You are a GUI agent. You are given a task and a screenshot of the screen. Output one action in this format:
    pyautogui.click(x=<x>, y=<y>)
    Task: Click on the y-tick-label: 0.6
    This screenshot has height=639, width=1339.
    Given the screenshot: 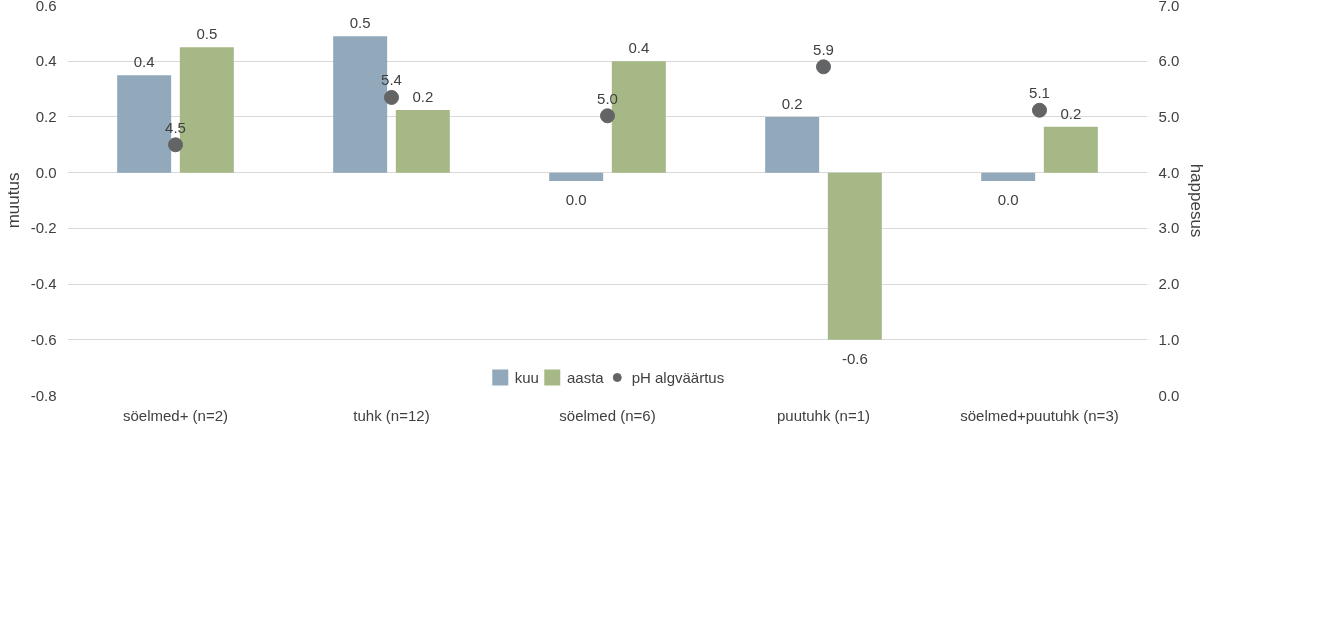 What is the action you would take?
    pyautogui.click(x=46, y=7)
    